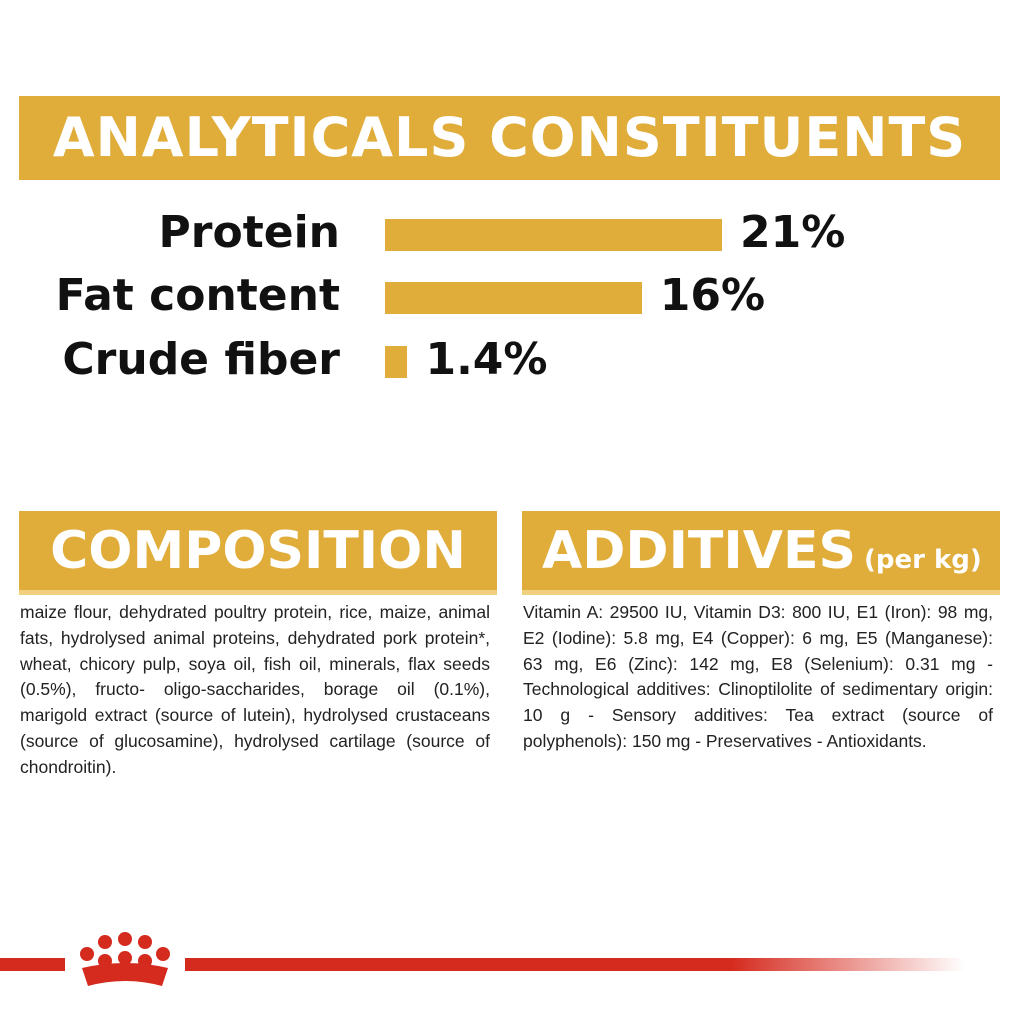 This screenshot has height=1020, width=1020. What do you see at coordinates (486, 359) in the screenshot?
I see `value-label: 1.4%` at bounding box center [486, 359].